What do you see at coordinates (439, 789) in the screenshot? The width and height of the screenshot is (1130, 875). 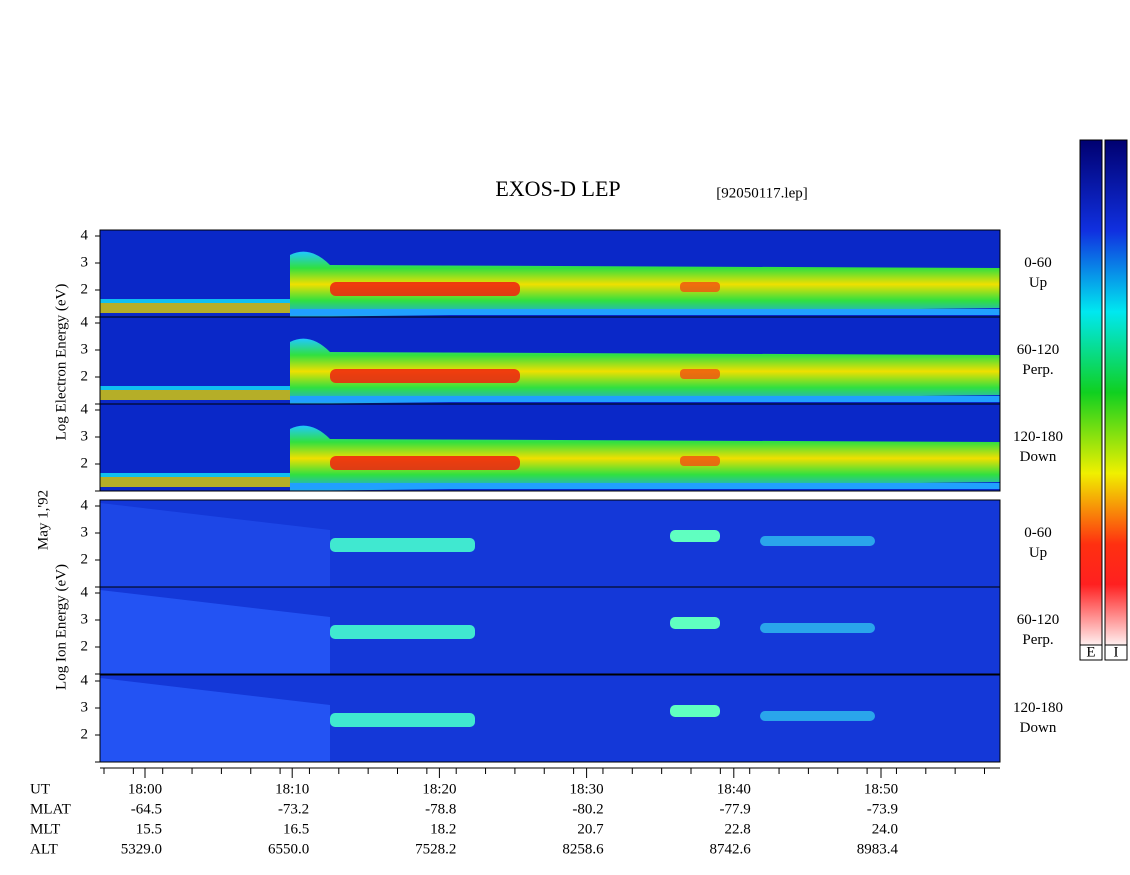 I see `time-label: 18:20` at bounding box center [439, 789].